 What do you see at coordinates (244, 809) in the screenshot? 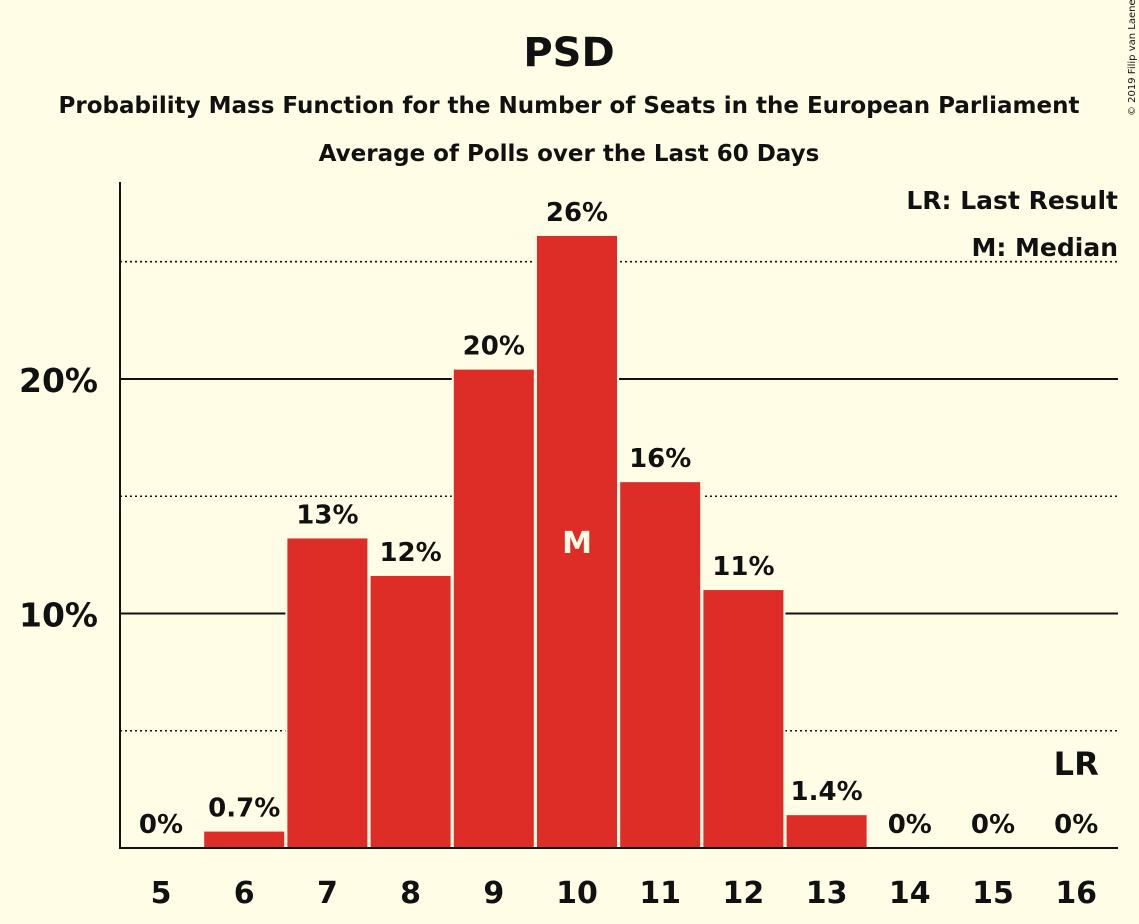
I see `data-label: 0.7%` at bounding box center [244, 809].